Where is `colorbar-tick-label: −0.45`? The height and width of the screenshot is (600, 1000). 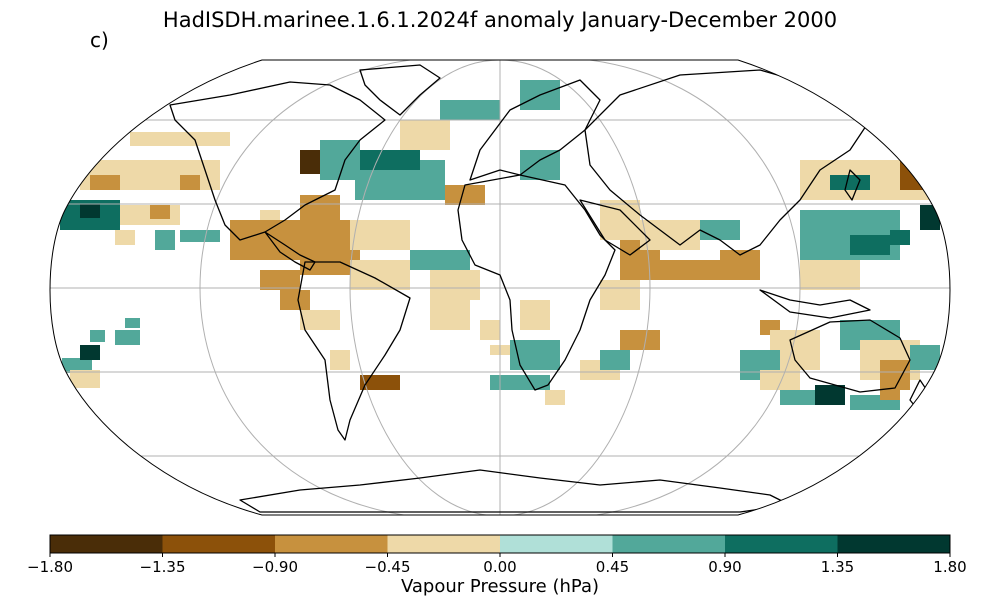
colorbar-tick-label: −0.45 is located at coordinates (387, 567).